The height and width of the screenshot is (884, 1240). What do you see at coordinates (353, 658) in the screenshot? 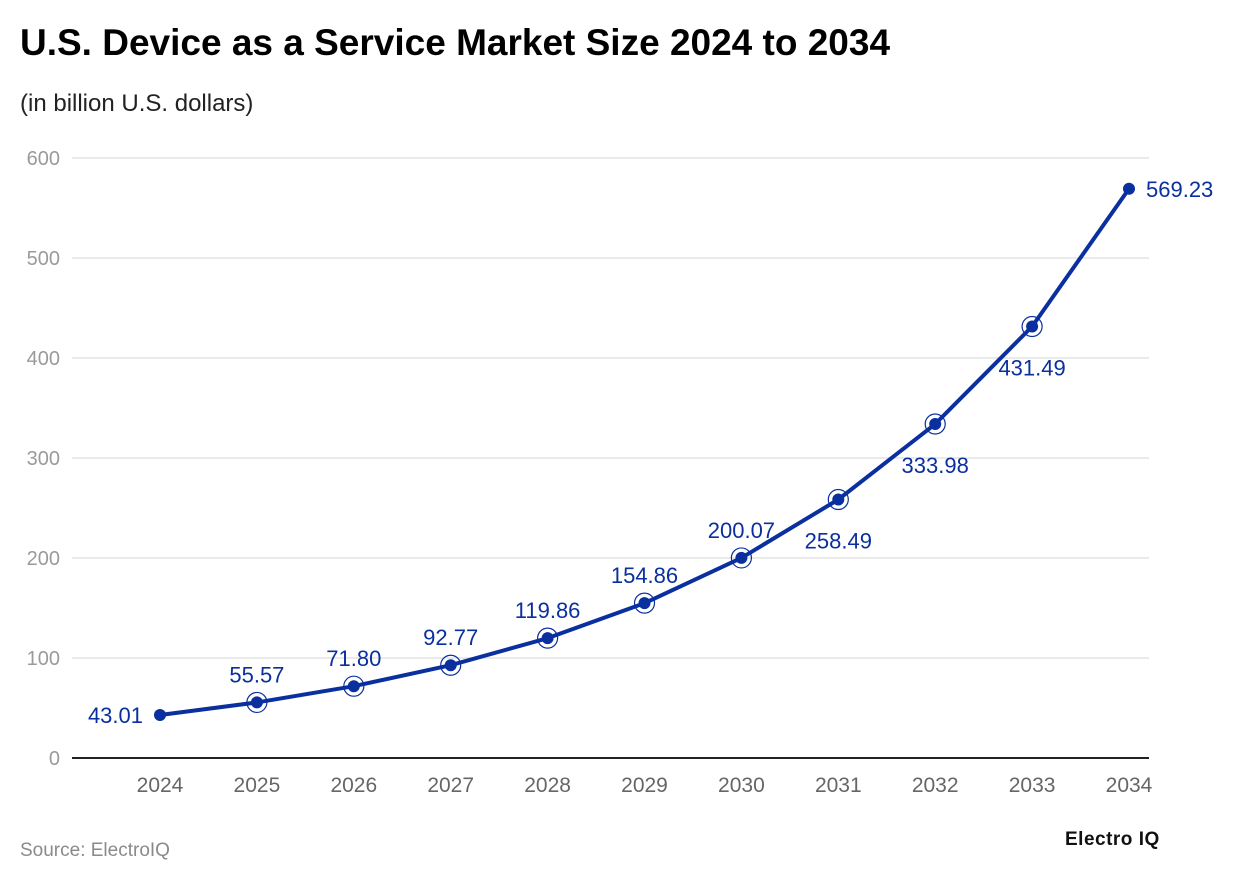
I see `data-label: 71.80` at bounding box center [353, 658].